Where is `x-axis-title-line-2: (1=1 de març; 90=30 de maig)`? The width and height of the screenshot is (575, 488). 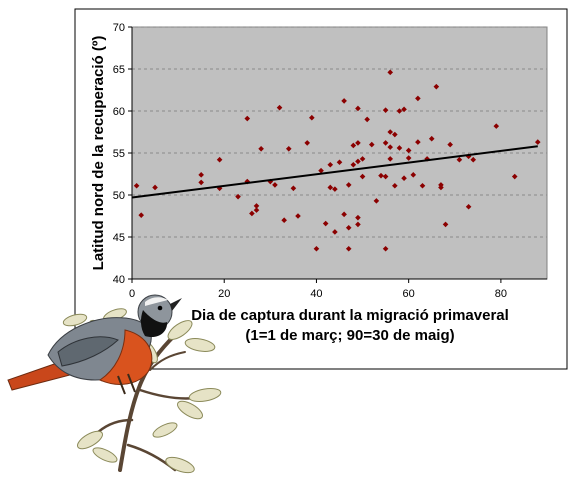
x-axis-title-line-2: (1=1 de març; 90=30 de maig) is located at coordinates (349, 335).